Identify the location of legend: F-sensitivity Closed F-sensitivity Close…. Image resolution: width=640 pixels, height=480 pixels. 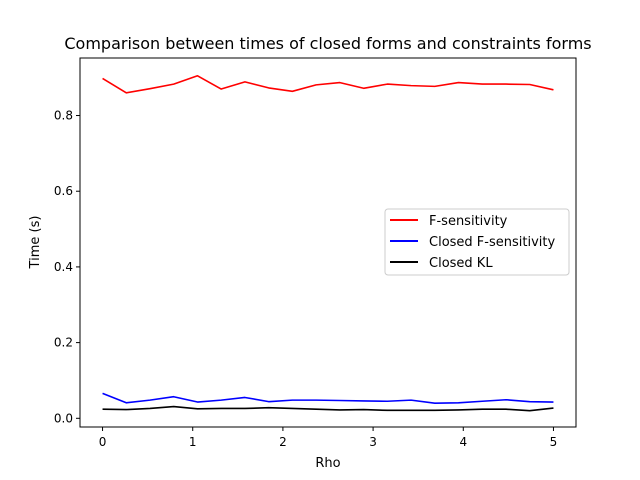
(477, 242).